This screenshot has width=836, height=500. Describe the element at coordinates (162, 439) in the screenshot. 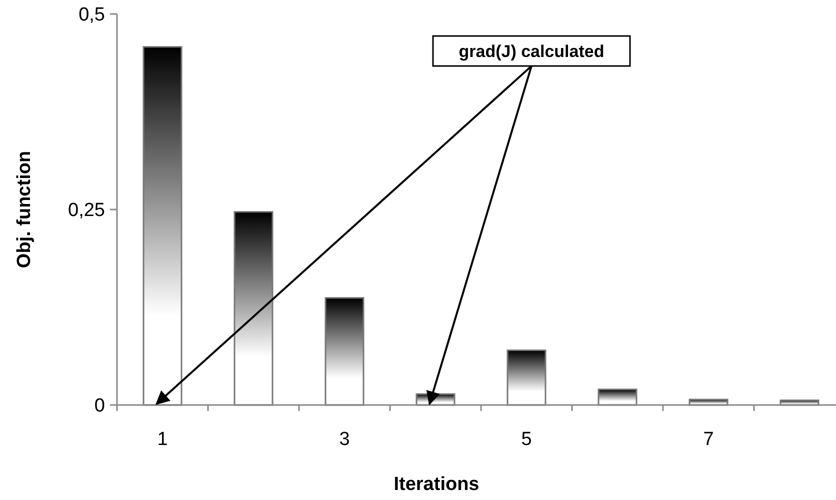

I see `x-tick-label: 1` at that location.